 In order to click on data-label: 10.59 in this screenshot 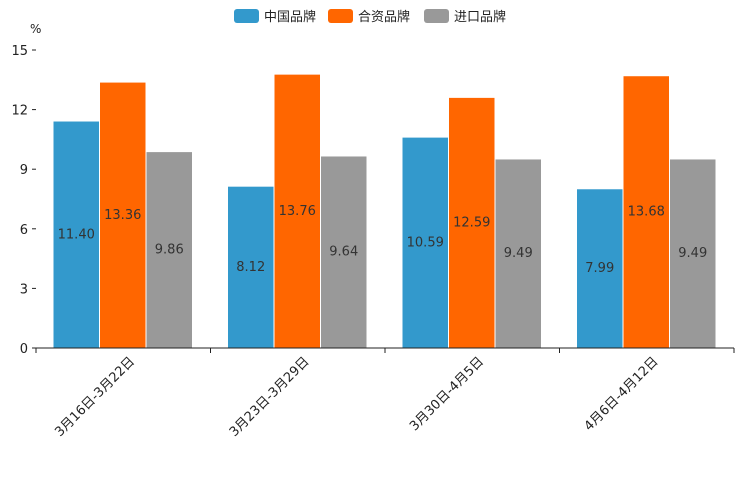, I will do `click(425, 242)`.